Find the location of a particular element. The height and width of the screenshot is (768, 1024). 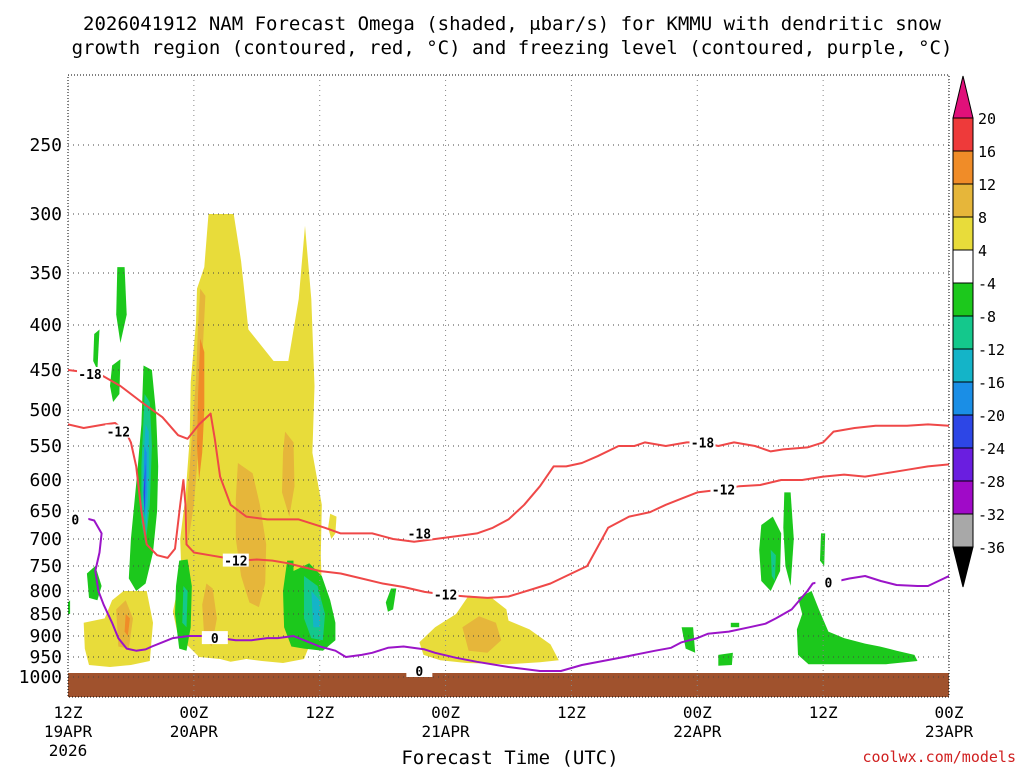

contour-label-1: -18 is located at coordinates (420, 534).